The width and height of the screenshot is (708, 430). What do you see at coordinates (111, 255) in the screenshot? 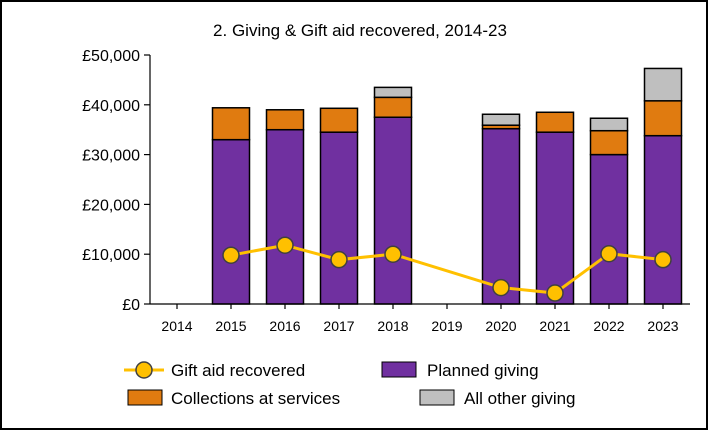
I see `y-tick-label: £10,000` at bounding box center [111, 255].